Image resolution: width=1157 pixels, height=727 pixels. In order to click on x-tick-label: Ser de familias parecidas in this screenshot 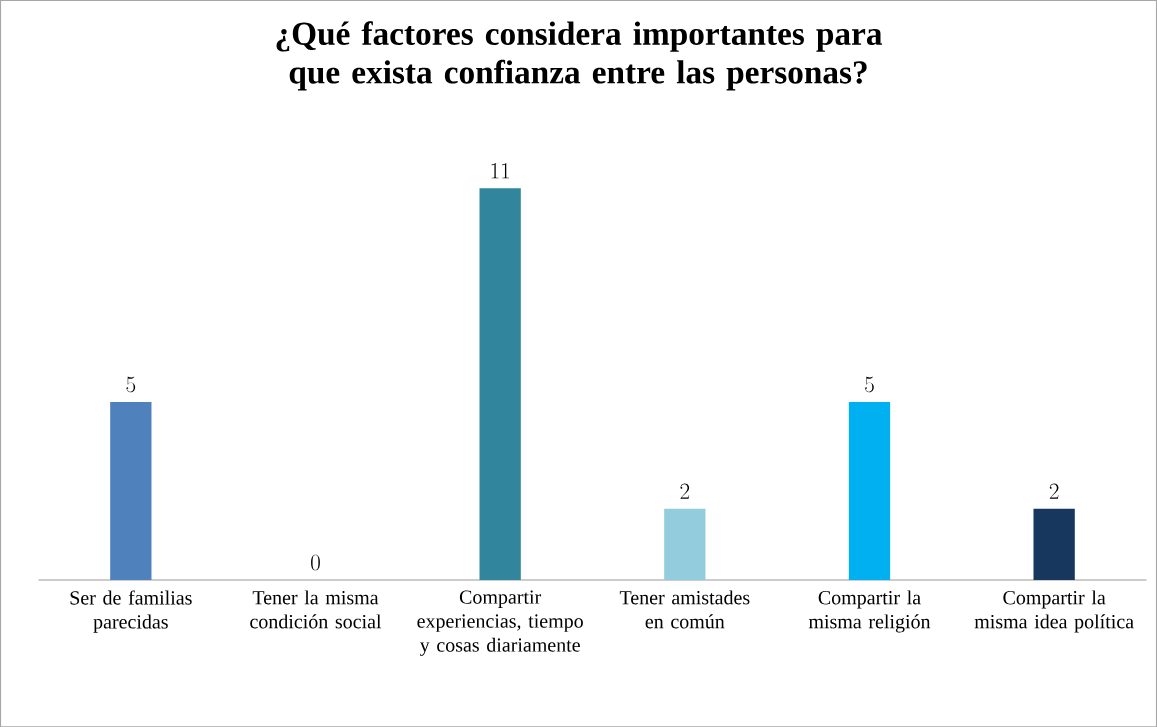, I will do `click(131, 611)`.